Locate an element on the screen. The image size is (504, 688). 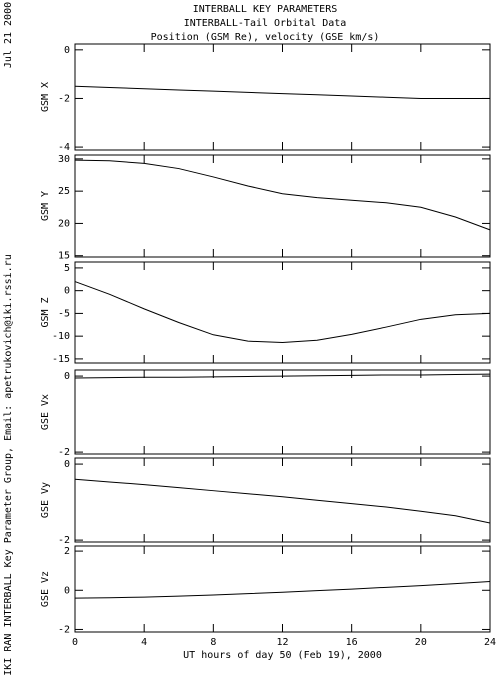
y-axis-label: GSE Vz is located at coordinates (45, 589).